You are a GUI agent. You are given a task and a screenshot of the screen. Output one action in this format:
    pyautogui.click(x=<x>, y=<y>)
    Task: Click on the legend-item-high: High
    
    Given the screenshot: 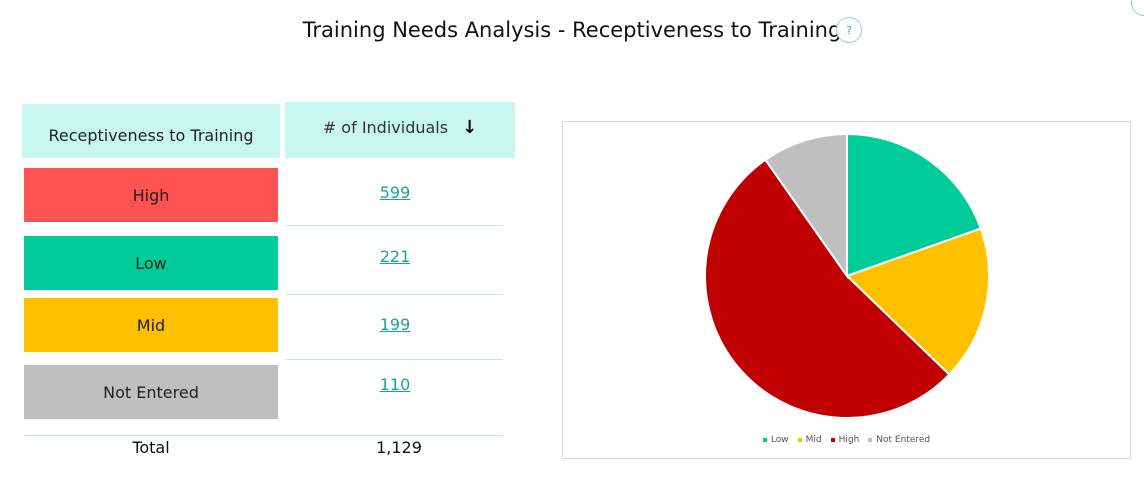 What is the action you would take?
    pyautogui.click(x=845, y=440)
    